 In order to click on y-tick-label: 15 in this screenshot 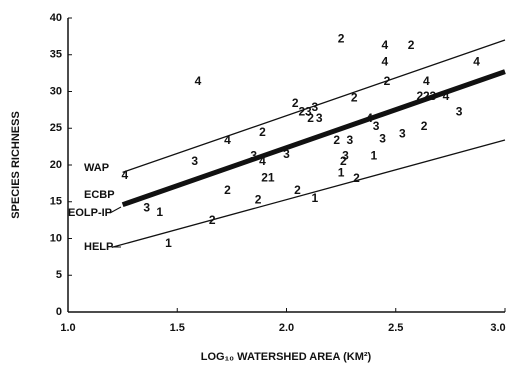, I will do `click(56, 202)`.